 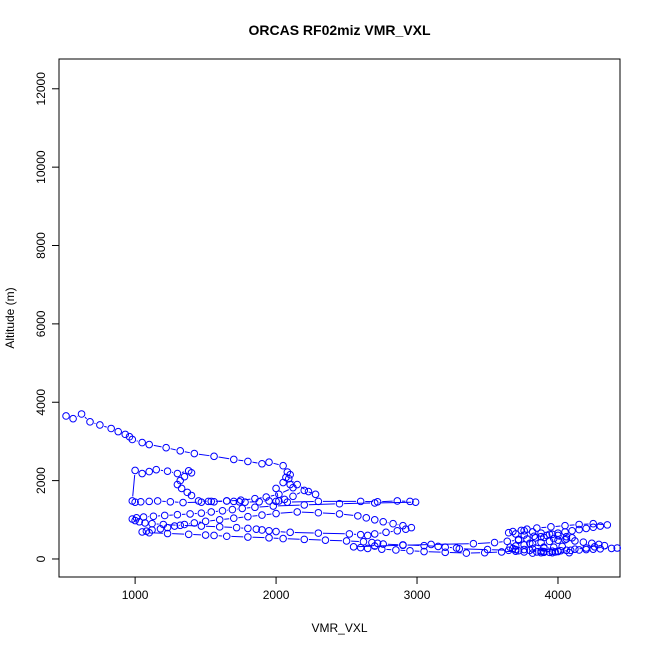 I want to click on y-tick-label: 12000, so click(x=41, y=89).